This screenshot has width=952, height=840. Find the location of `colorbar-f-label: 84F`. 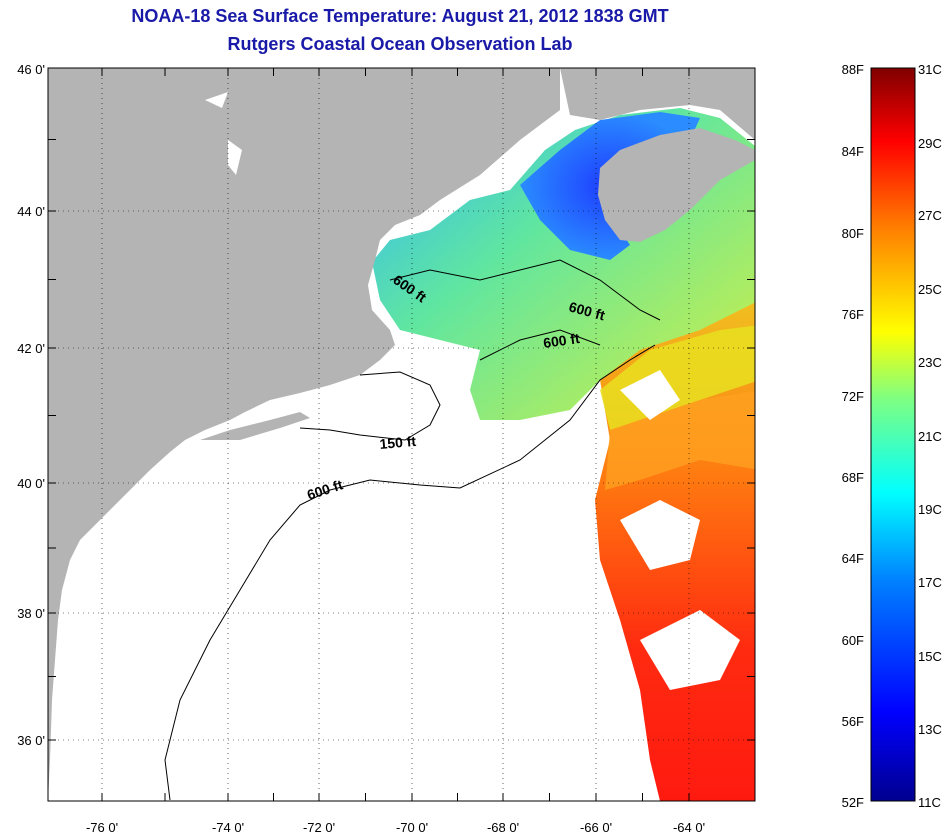

colorbar-f-label: 84F is located at coordinates (852, 151).